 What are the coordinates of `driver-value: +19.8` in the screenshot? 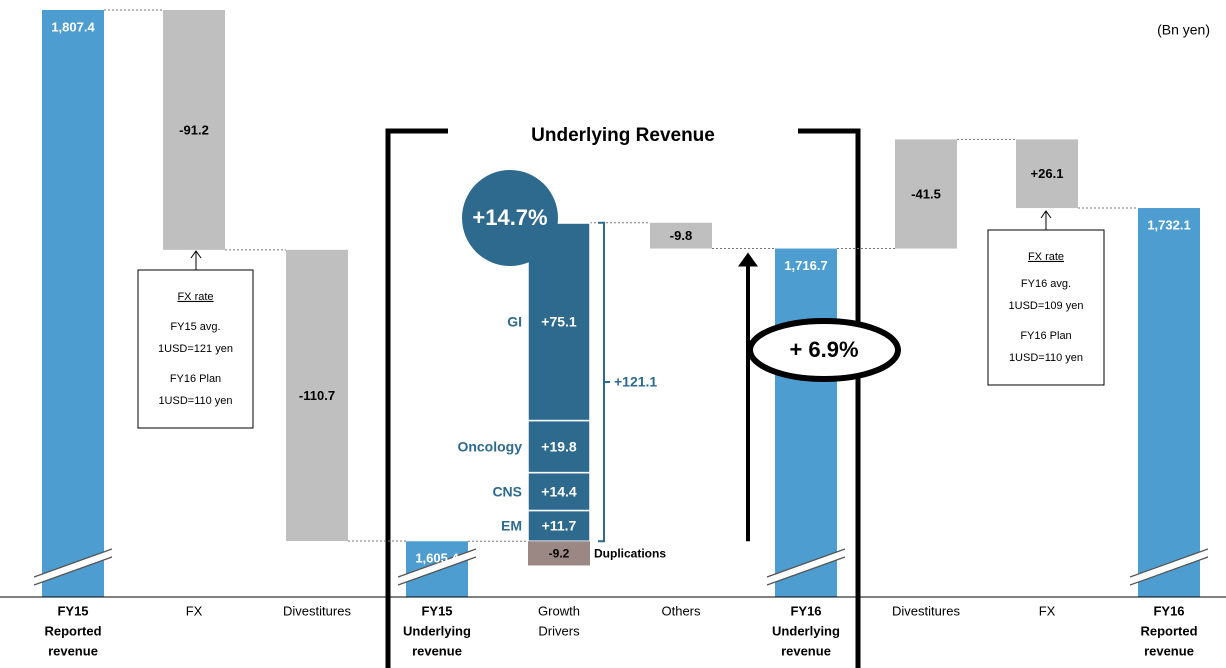 It's located at (559, 446).